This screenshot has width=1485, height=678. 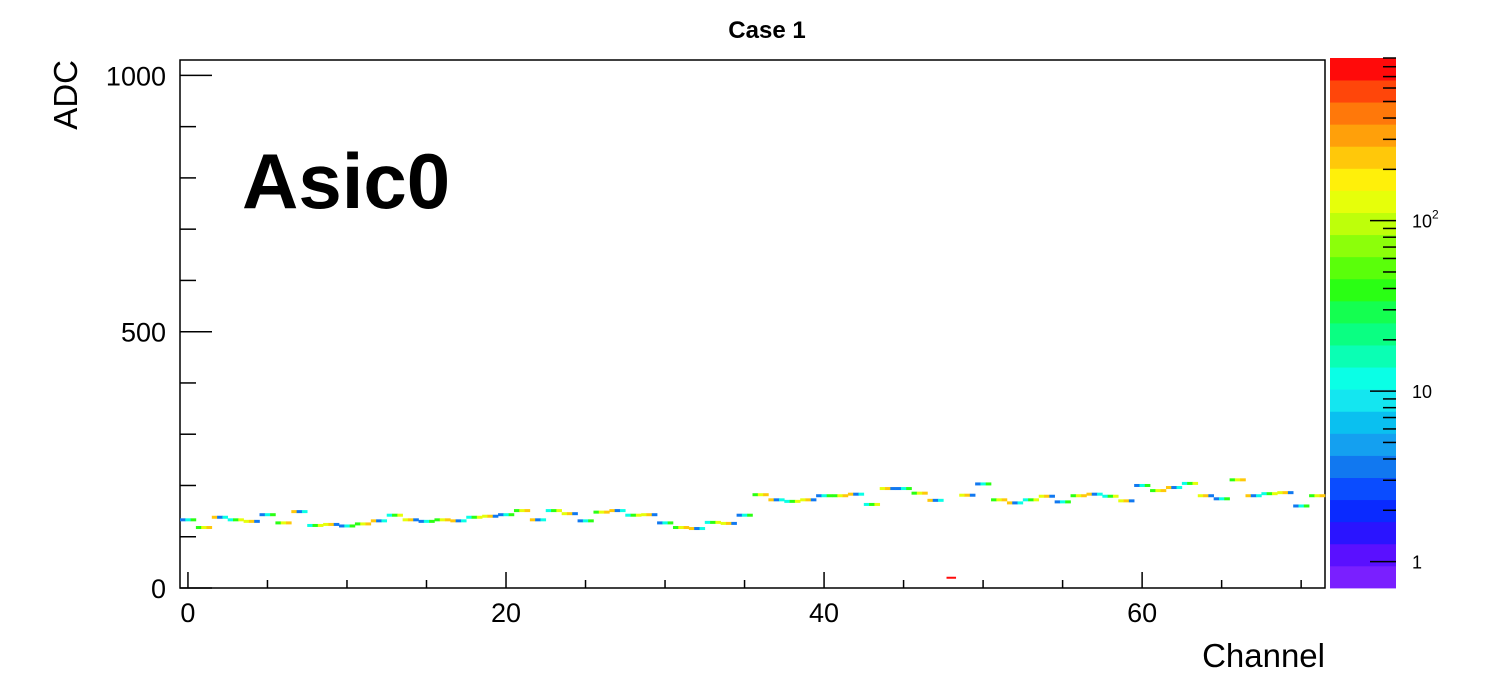 I want to click on chart-title: Case 1, so click(x=766, y=30).